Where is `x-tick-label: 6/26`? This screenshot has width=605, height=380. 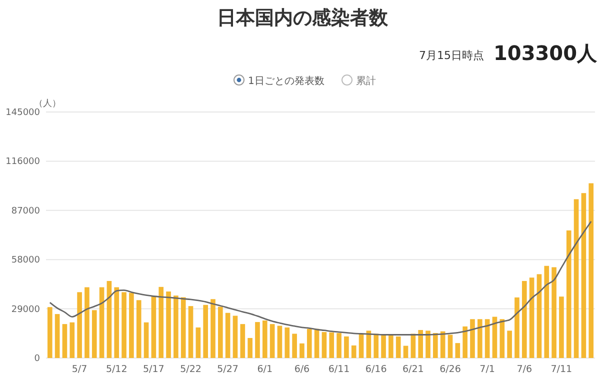
x-tick-label: 6/26 is located at coordinates (450, 369).